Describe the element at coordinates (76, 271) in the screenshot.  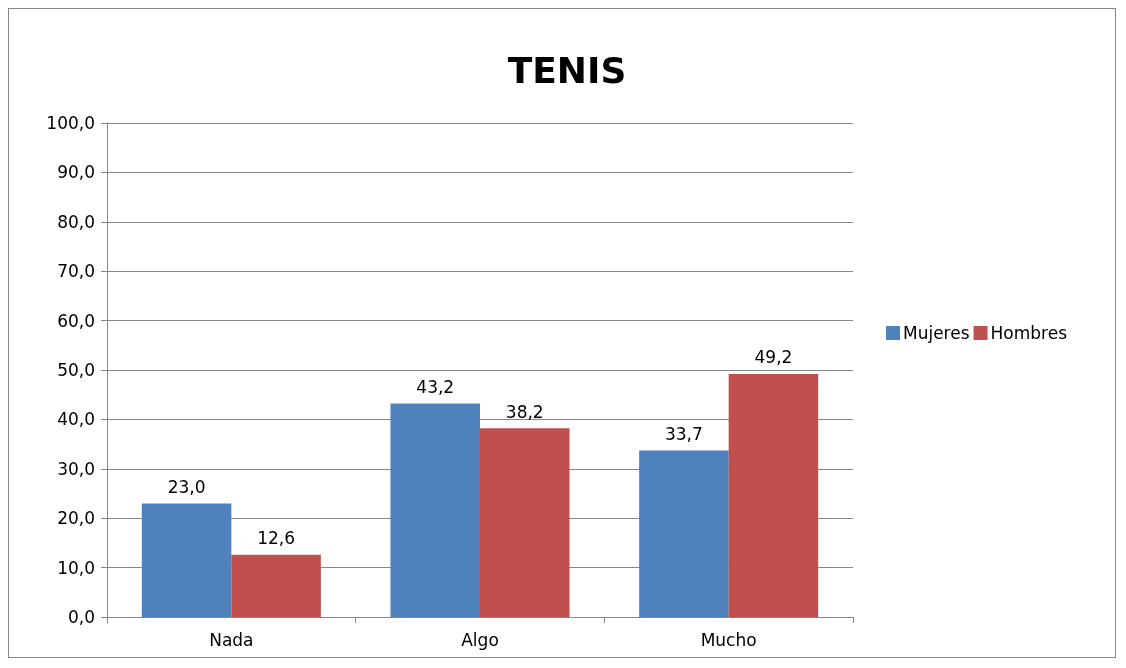
I see `y-tick-label: 70,0` at that location.